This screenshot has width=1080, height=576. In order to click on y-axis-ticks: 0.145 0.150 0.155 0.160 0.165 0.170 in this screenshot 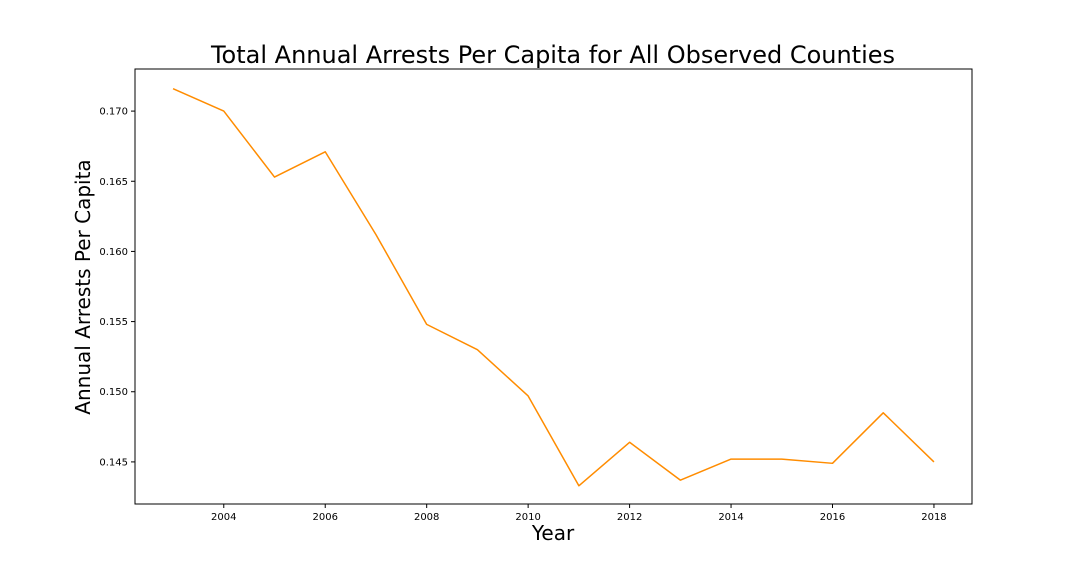, I will do `click(117, 287)`.